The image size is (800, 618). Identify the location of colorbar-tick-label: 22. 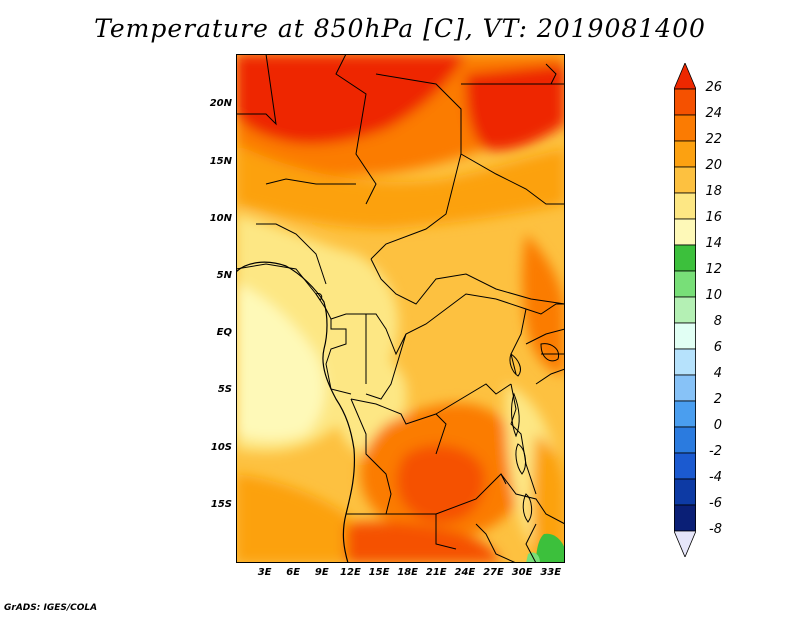
(713, 139).